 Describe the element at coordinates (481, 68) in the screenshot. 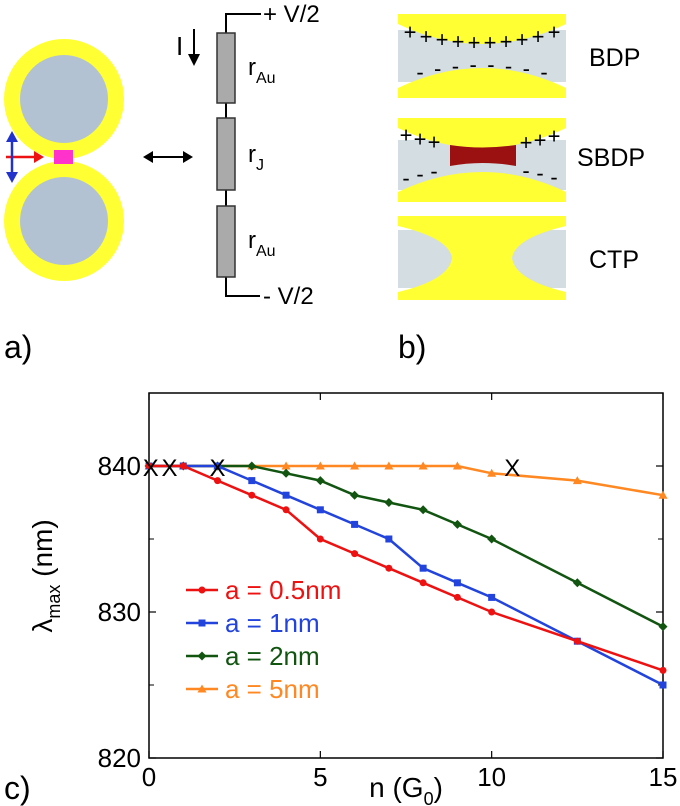

I see `bdp-bottom-signs: --------` at that location.